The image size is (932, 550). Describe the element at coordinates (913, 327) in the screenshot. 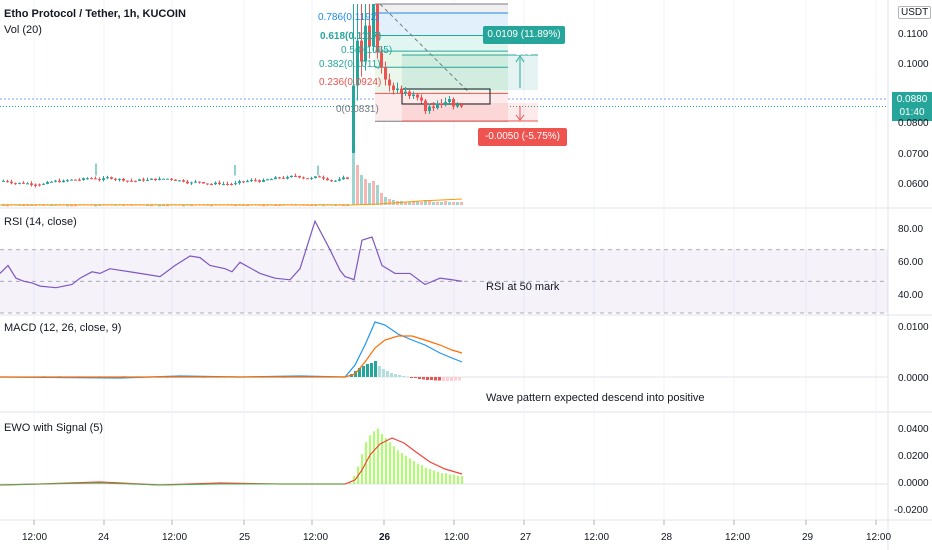

I see `macd-tick: 0.0100` at that location.